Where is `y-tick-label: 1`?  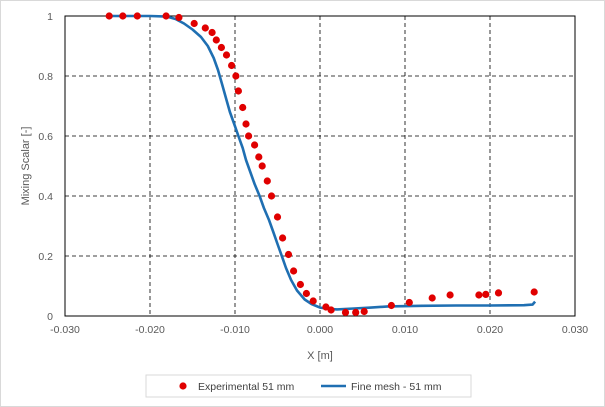 y-tick-label: 1 is located at coordinates (50, 17).